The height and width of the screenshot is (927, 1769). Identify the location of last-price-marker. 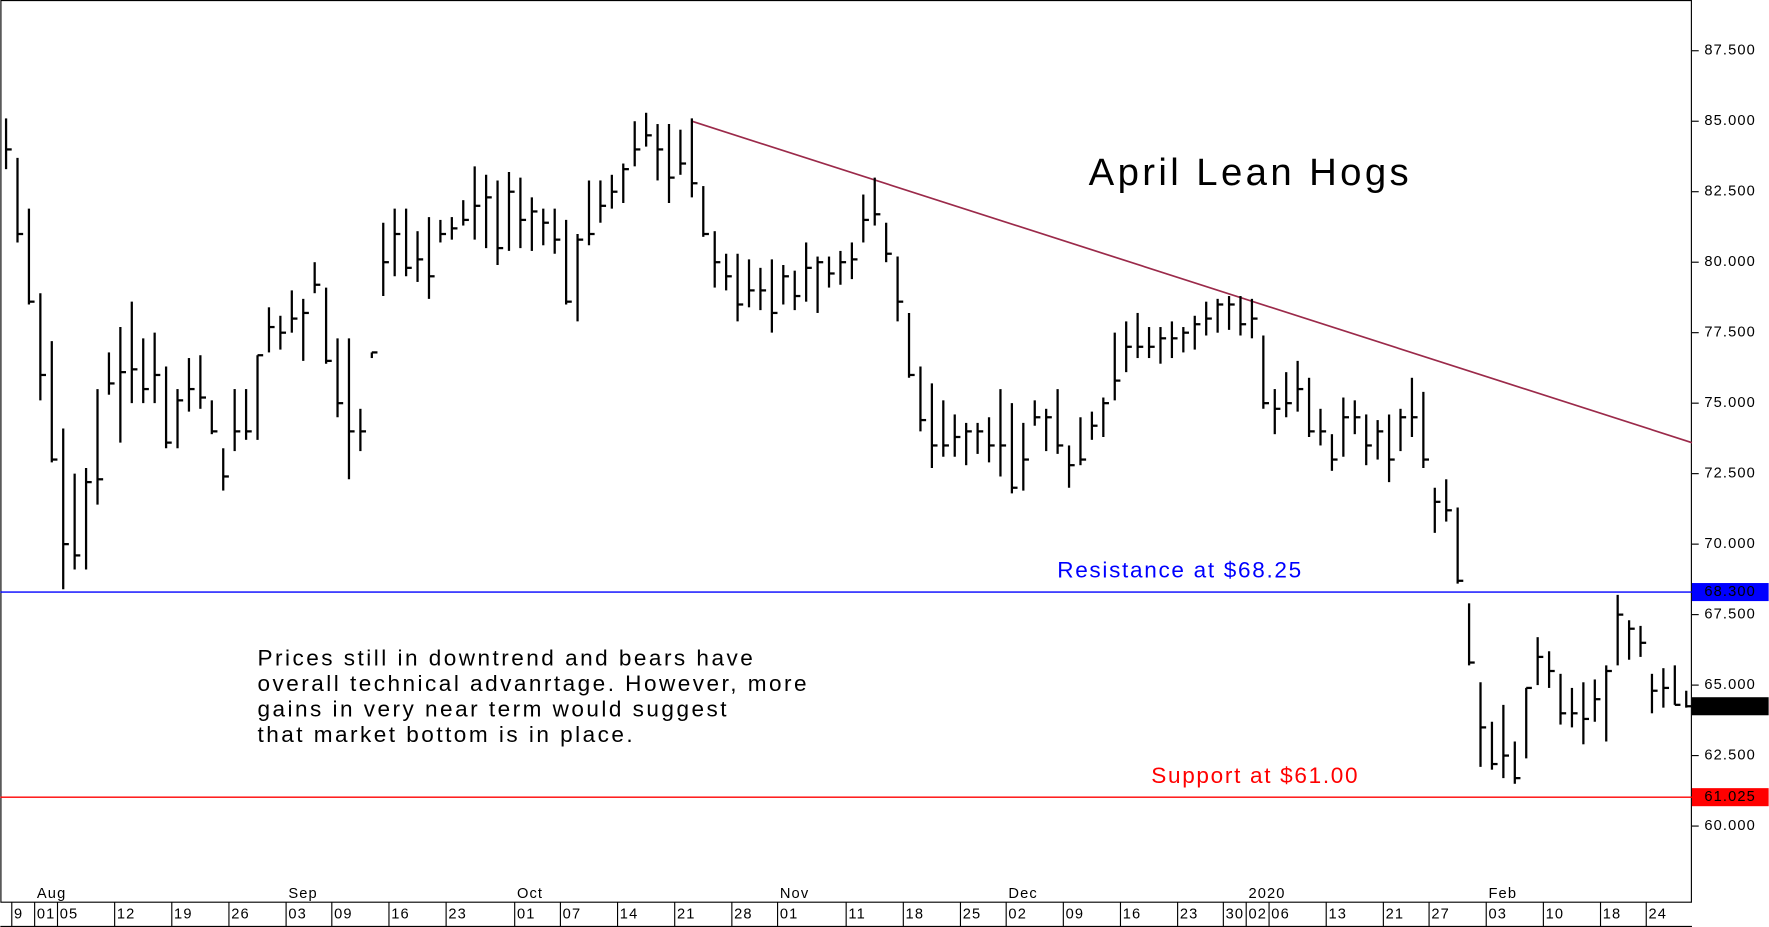
(1730, 706).